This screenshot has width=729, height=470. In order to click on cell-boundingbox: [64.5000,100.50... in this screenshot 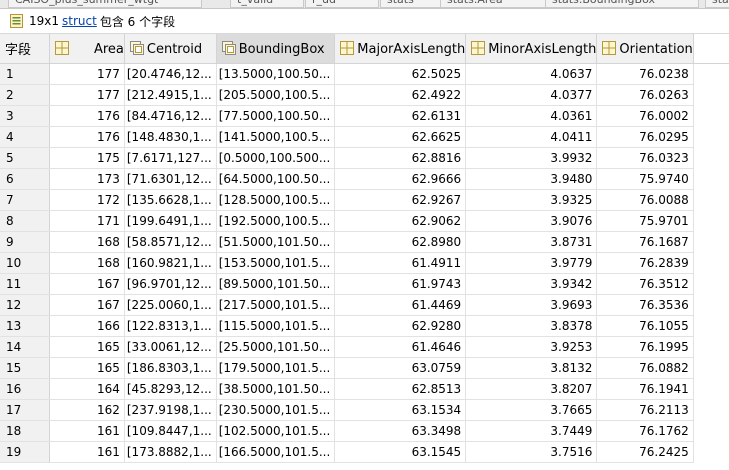, I will do `click(276, 179)`.